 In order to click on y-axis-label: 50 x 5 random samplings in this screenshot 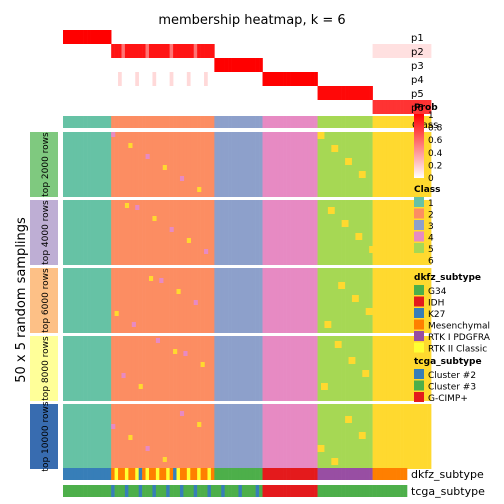, I will do `click(21, 300)`.